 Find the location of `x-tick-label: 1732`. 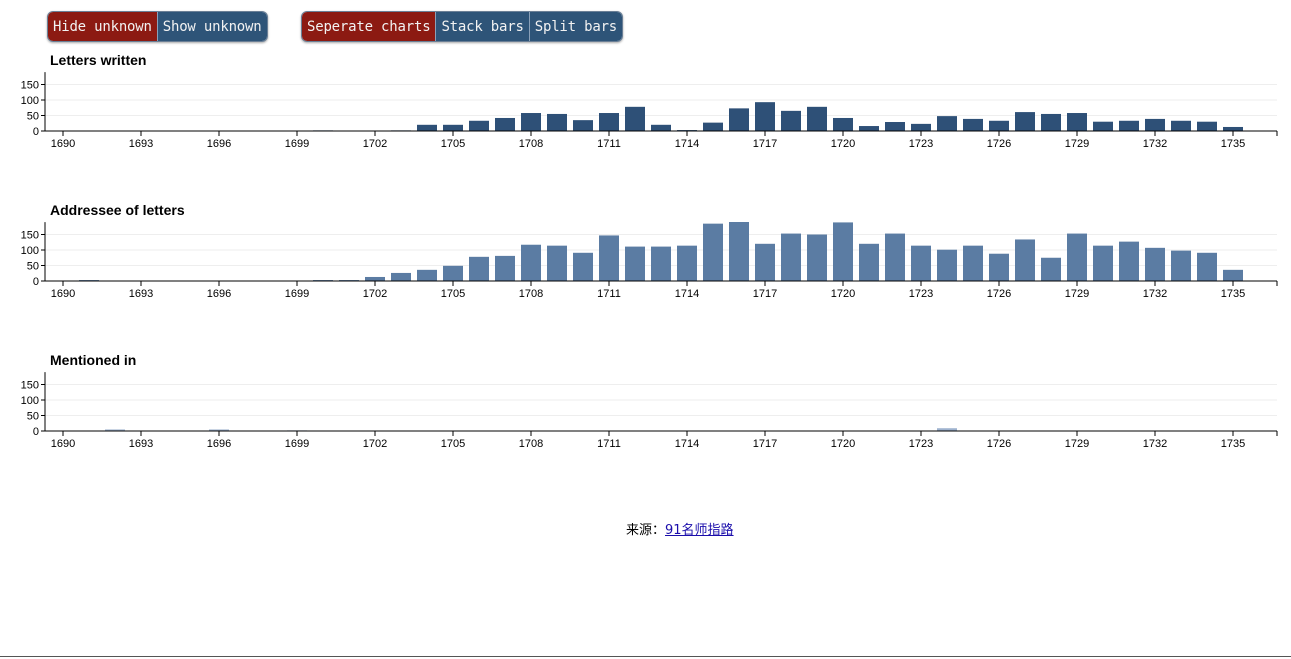

x-tick-label: 1732 is located at coordinates (1155, 144).